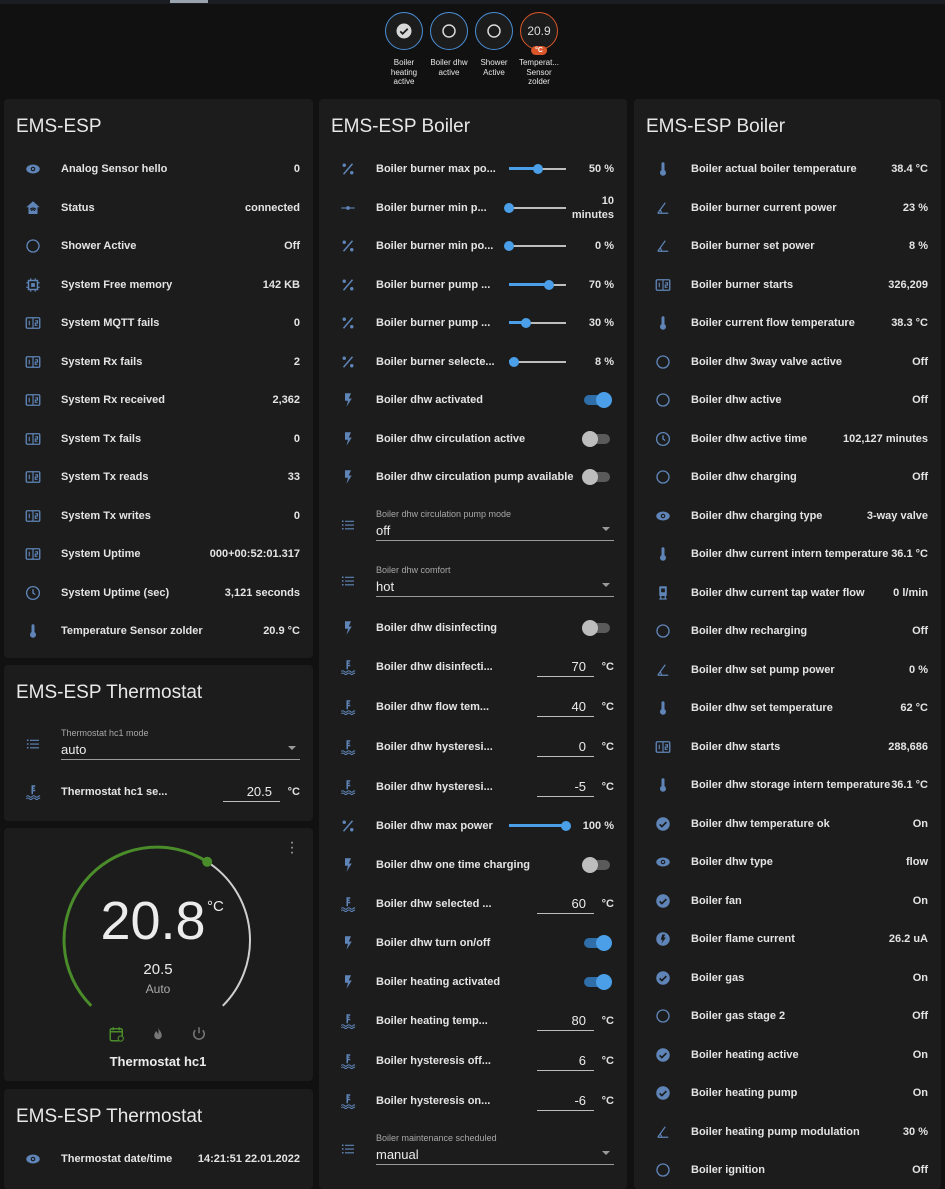  I want to click on slider-entity-row: Boiler burner selecte... 8 %, so click(473, 362).